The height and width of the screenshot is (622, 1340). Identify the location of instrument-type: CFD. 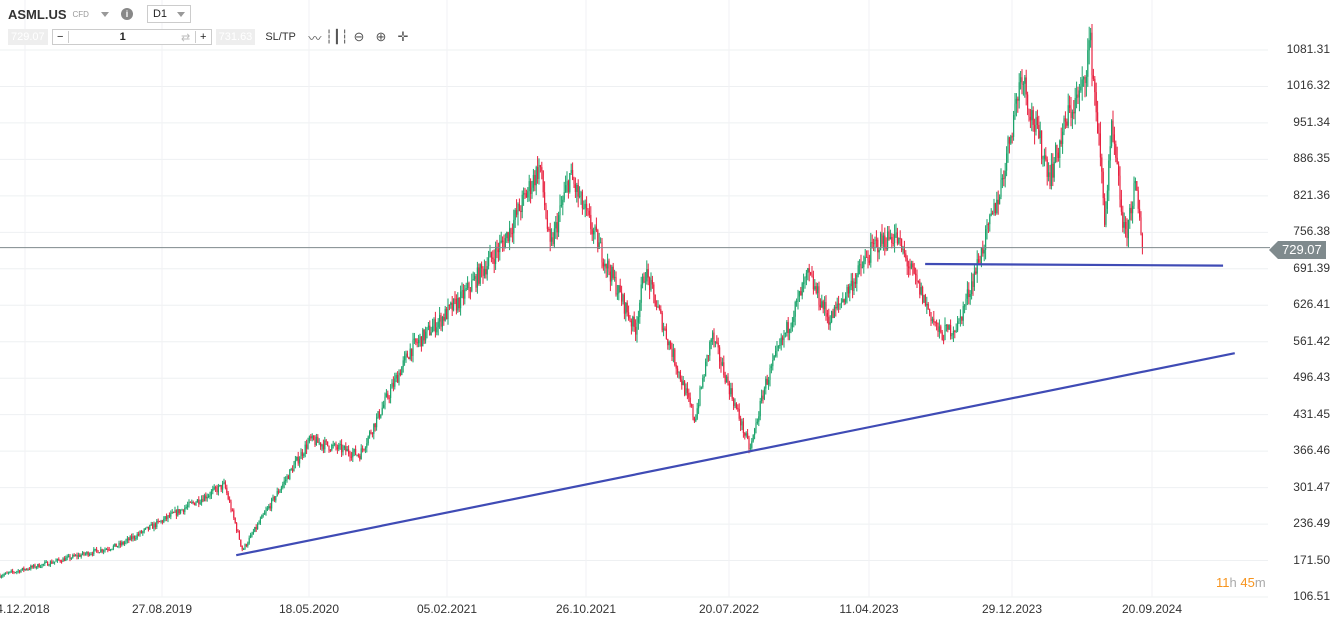
(80, 14).